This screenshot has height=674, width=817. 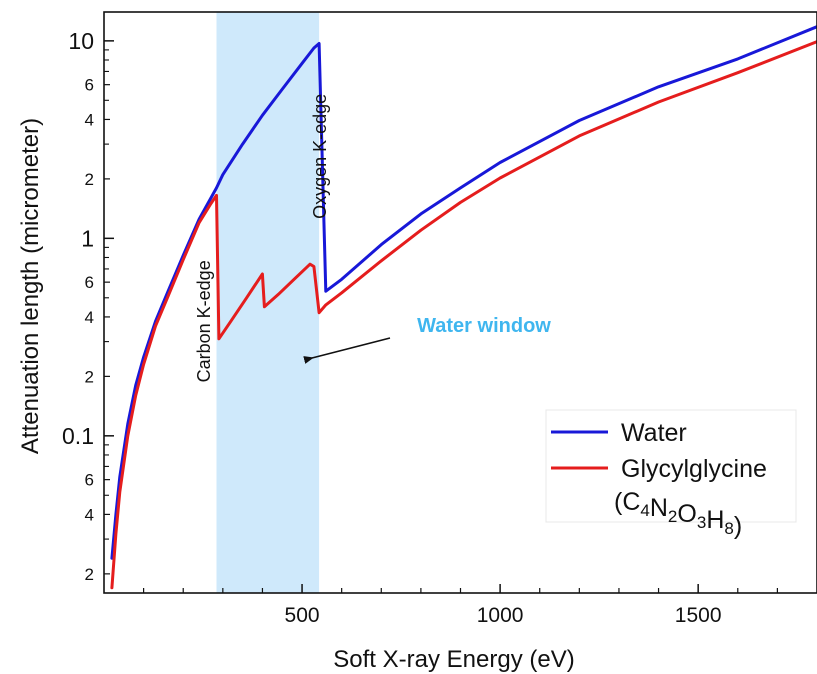 What do you see at coordinates (453, 659) in the screenshot?
I see `x-axis-title: Soft X-ray Energy (eV)` at bounding box center [453, 659].